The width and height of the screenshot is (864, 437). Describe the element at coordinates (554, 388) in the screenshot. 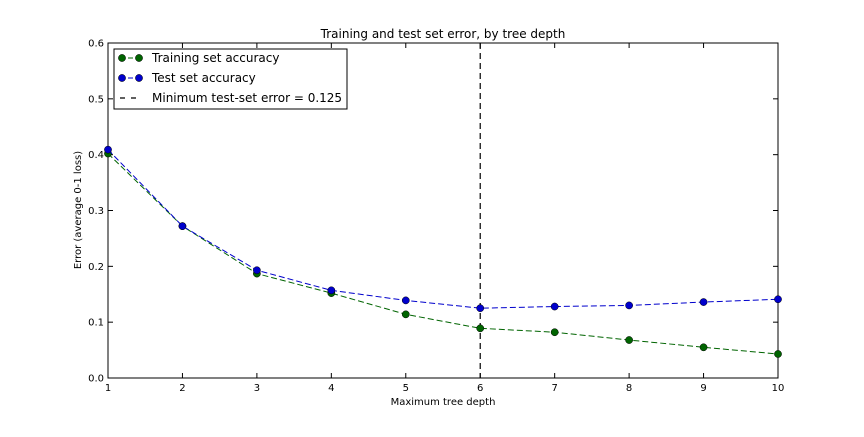

I see `x-tick-label: 7` at that location.